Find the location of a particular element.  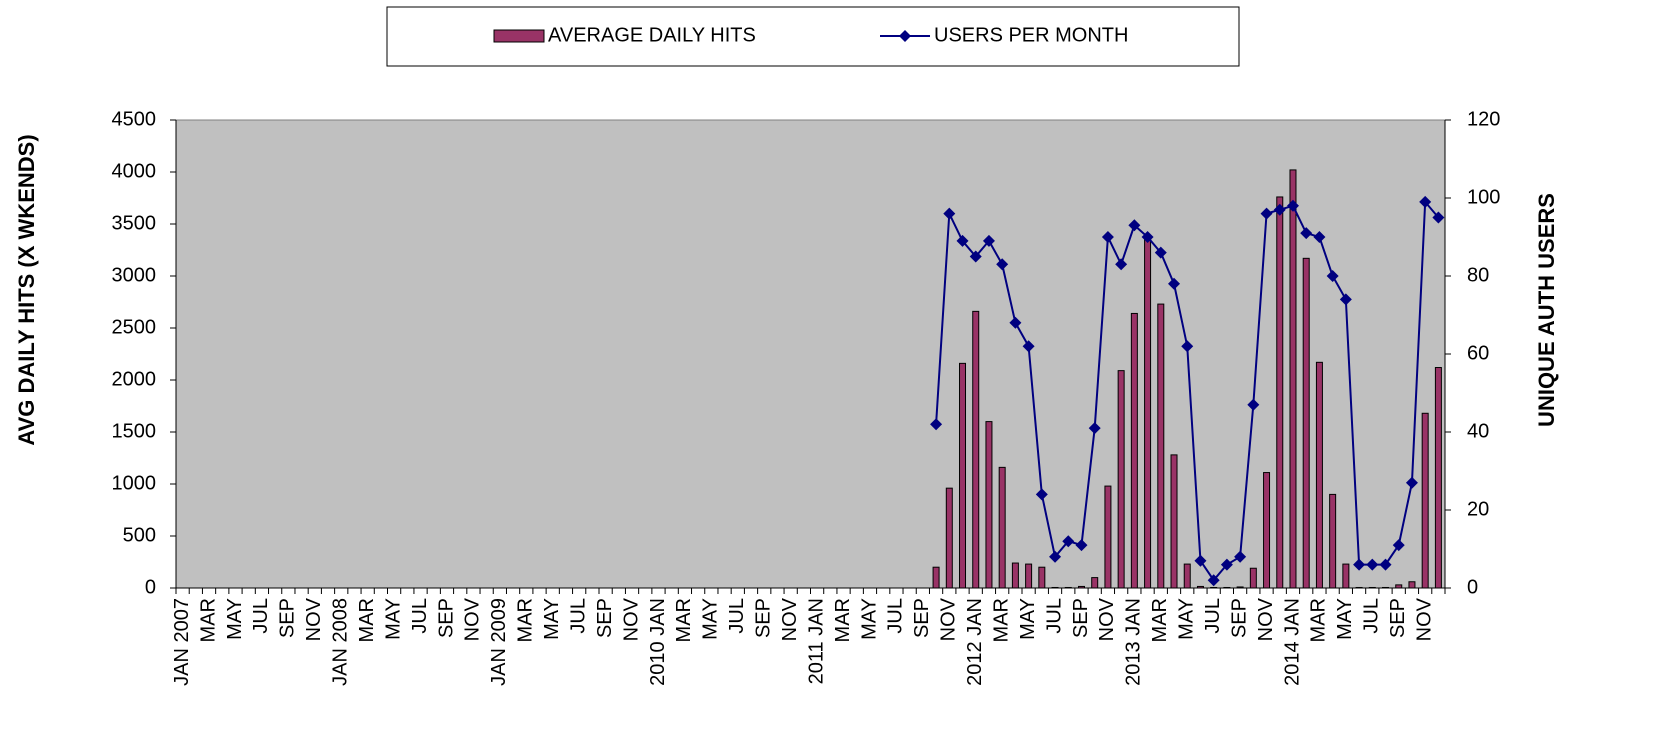

x-tick-label: 2014 JAN is located at coordinates (1292, 642).